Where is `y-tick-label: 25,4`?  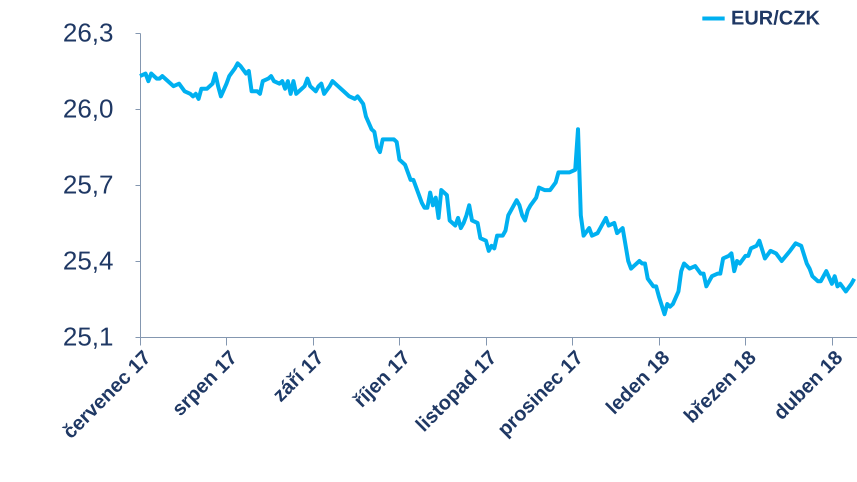
y-tick-label: 25,4 is located at coordinates (88, 261).